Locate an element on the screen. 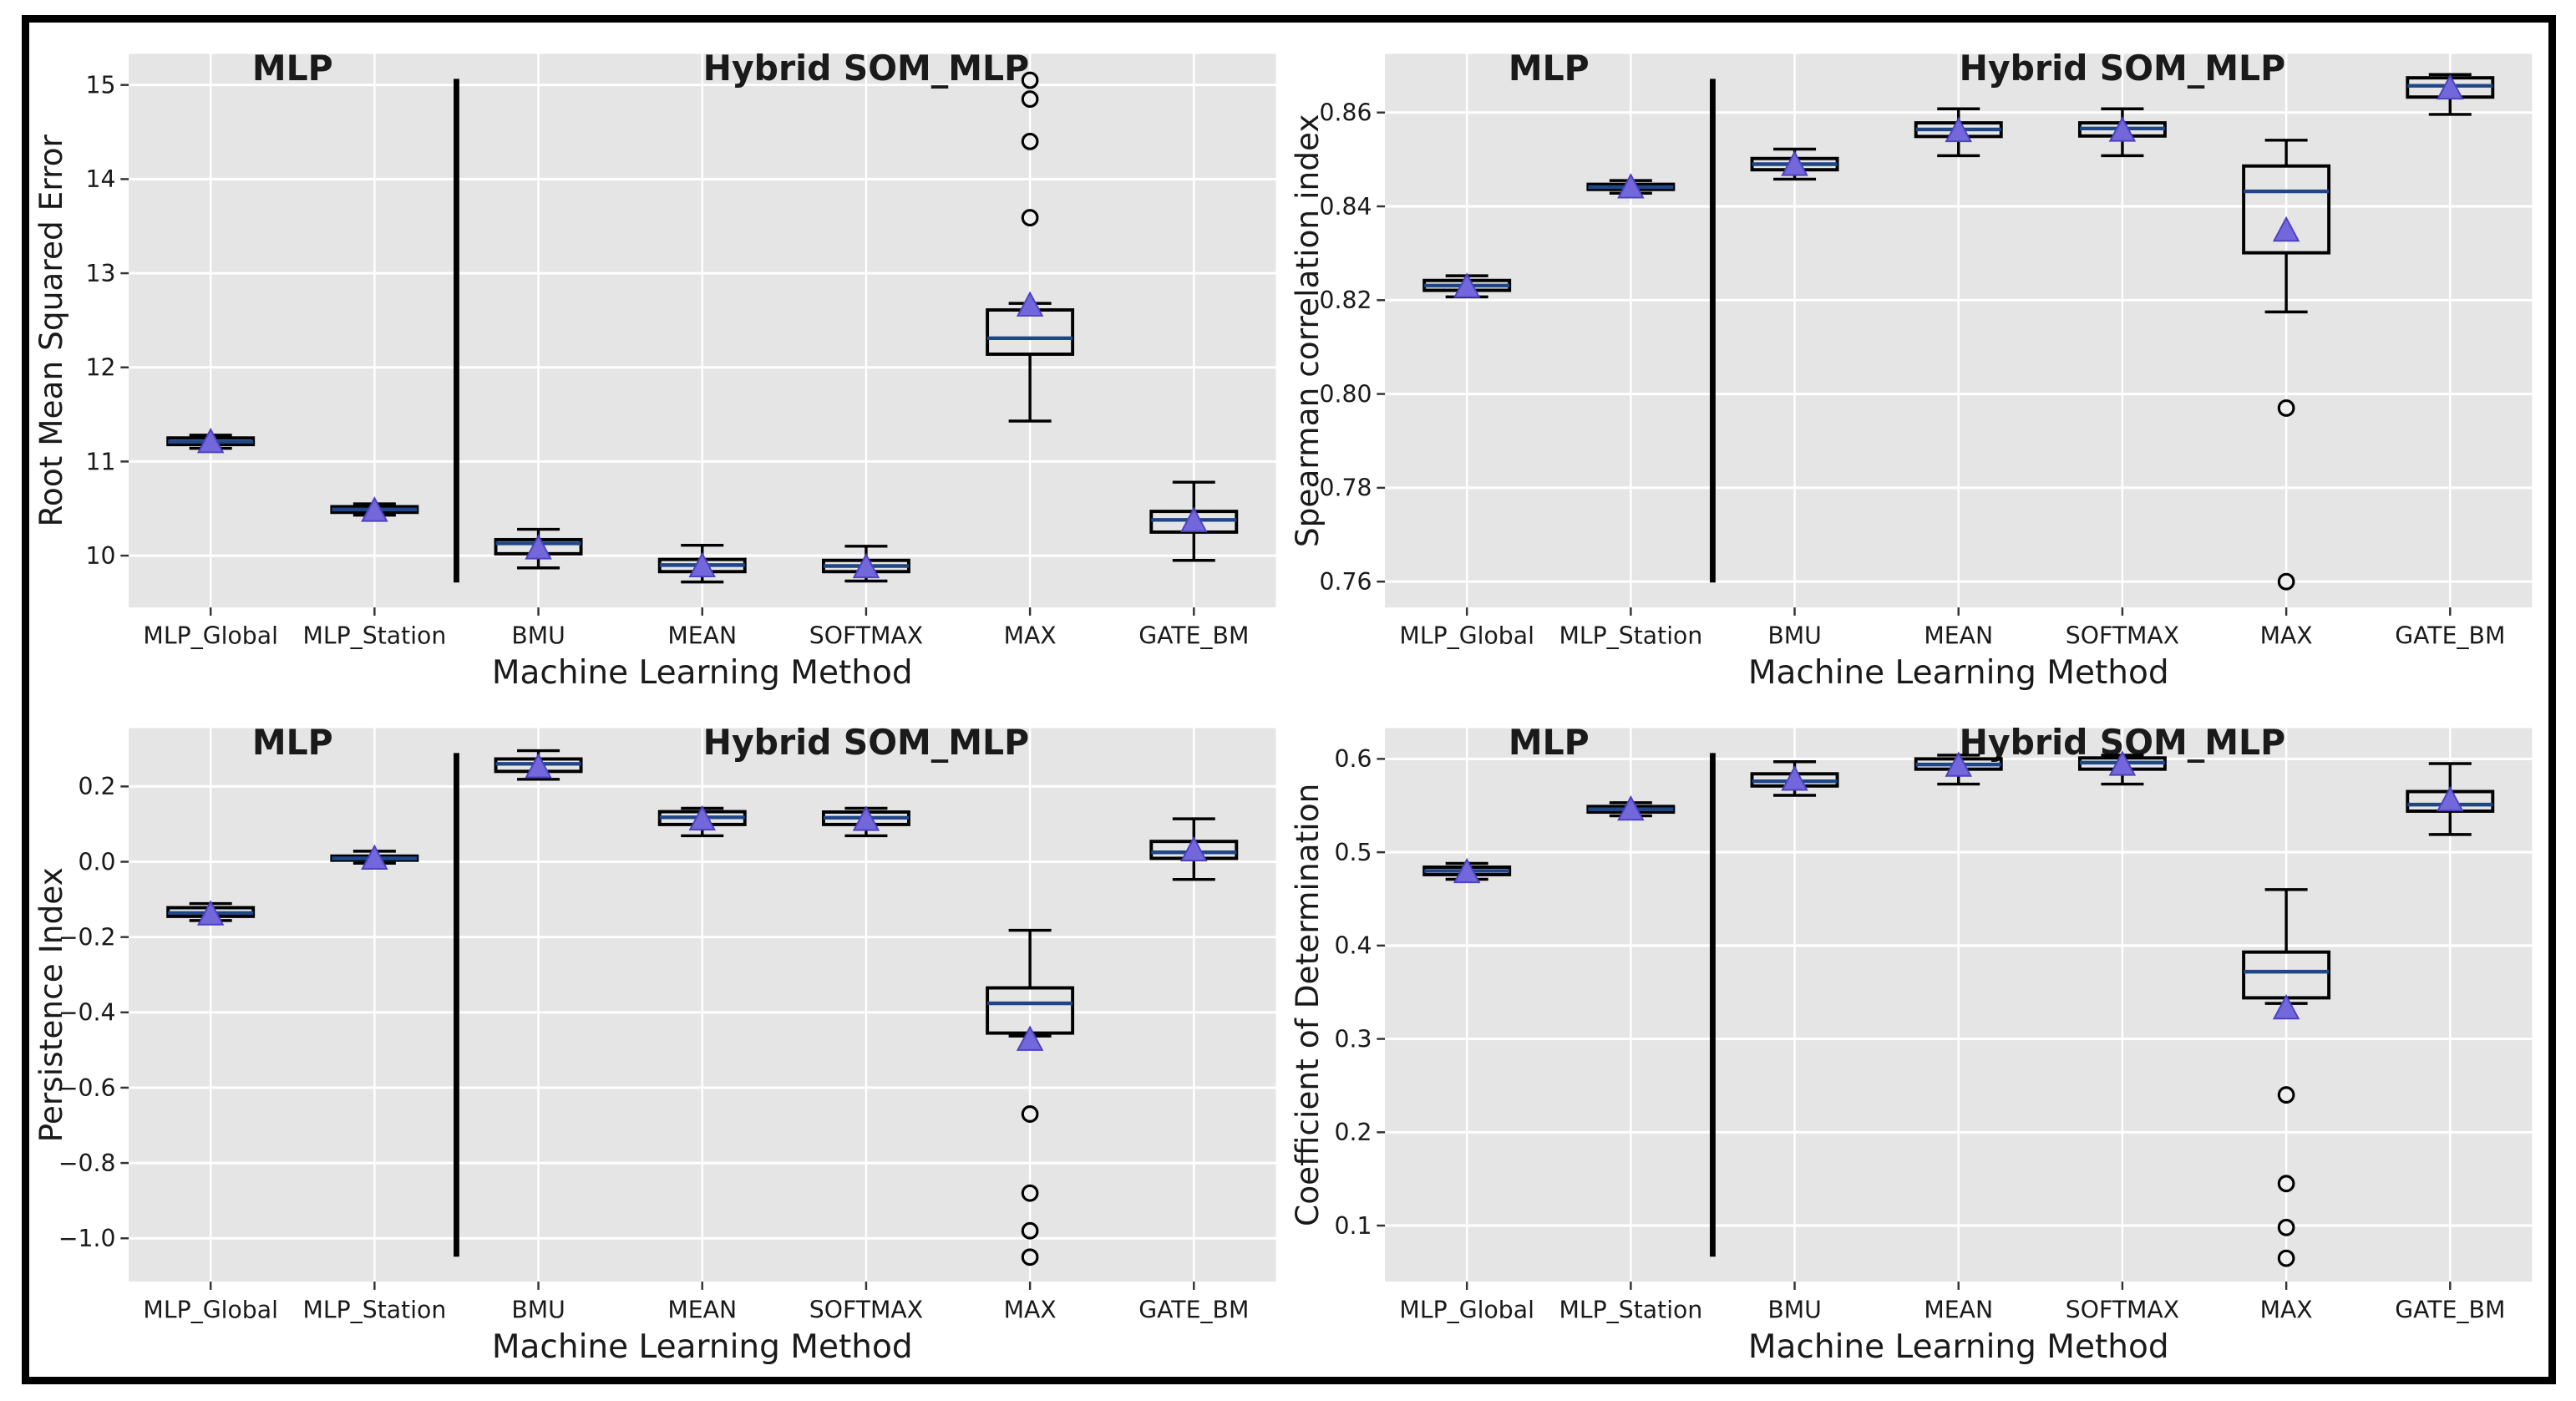 The image size is (2576, 1401). y-tick-label: 0.2 is located at coordinates (97, 786).